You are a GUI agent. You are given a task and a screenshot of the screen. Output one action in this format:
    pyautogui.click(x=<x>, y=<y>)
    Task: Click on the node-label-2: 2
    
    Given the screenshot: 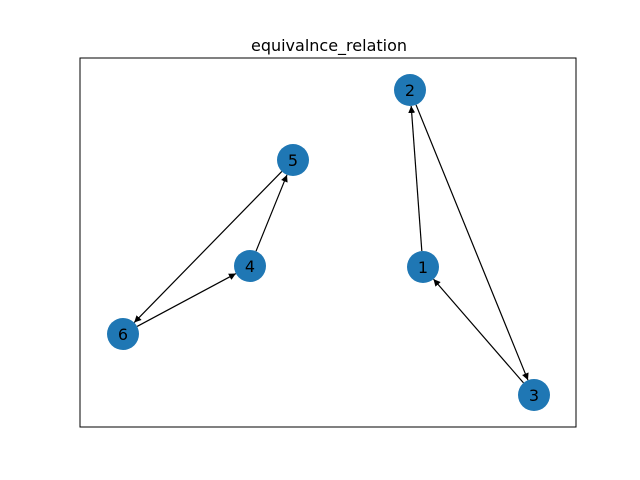 What is the action you would take?
    pyautogui.click(x=410, y=90)
    